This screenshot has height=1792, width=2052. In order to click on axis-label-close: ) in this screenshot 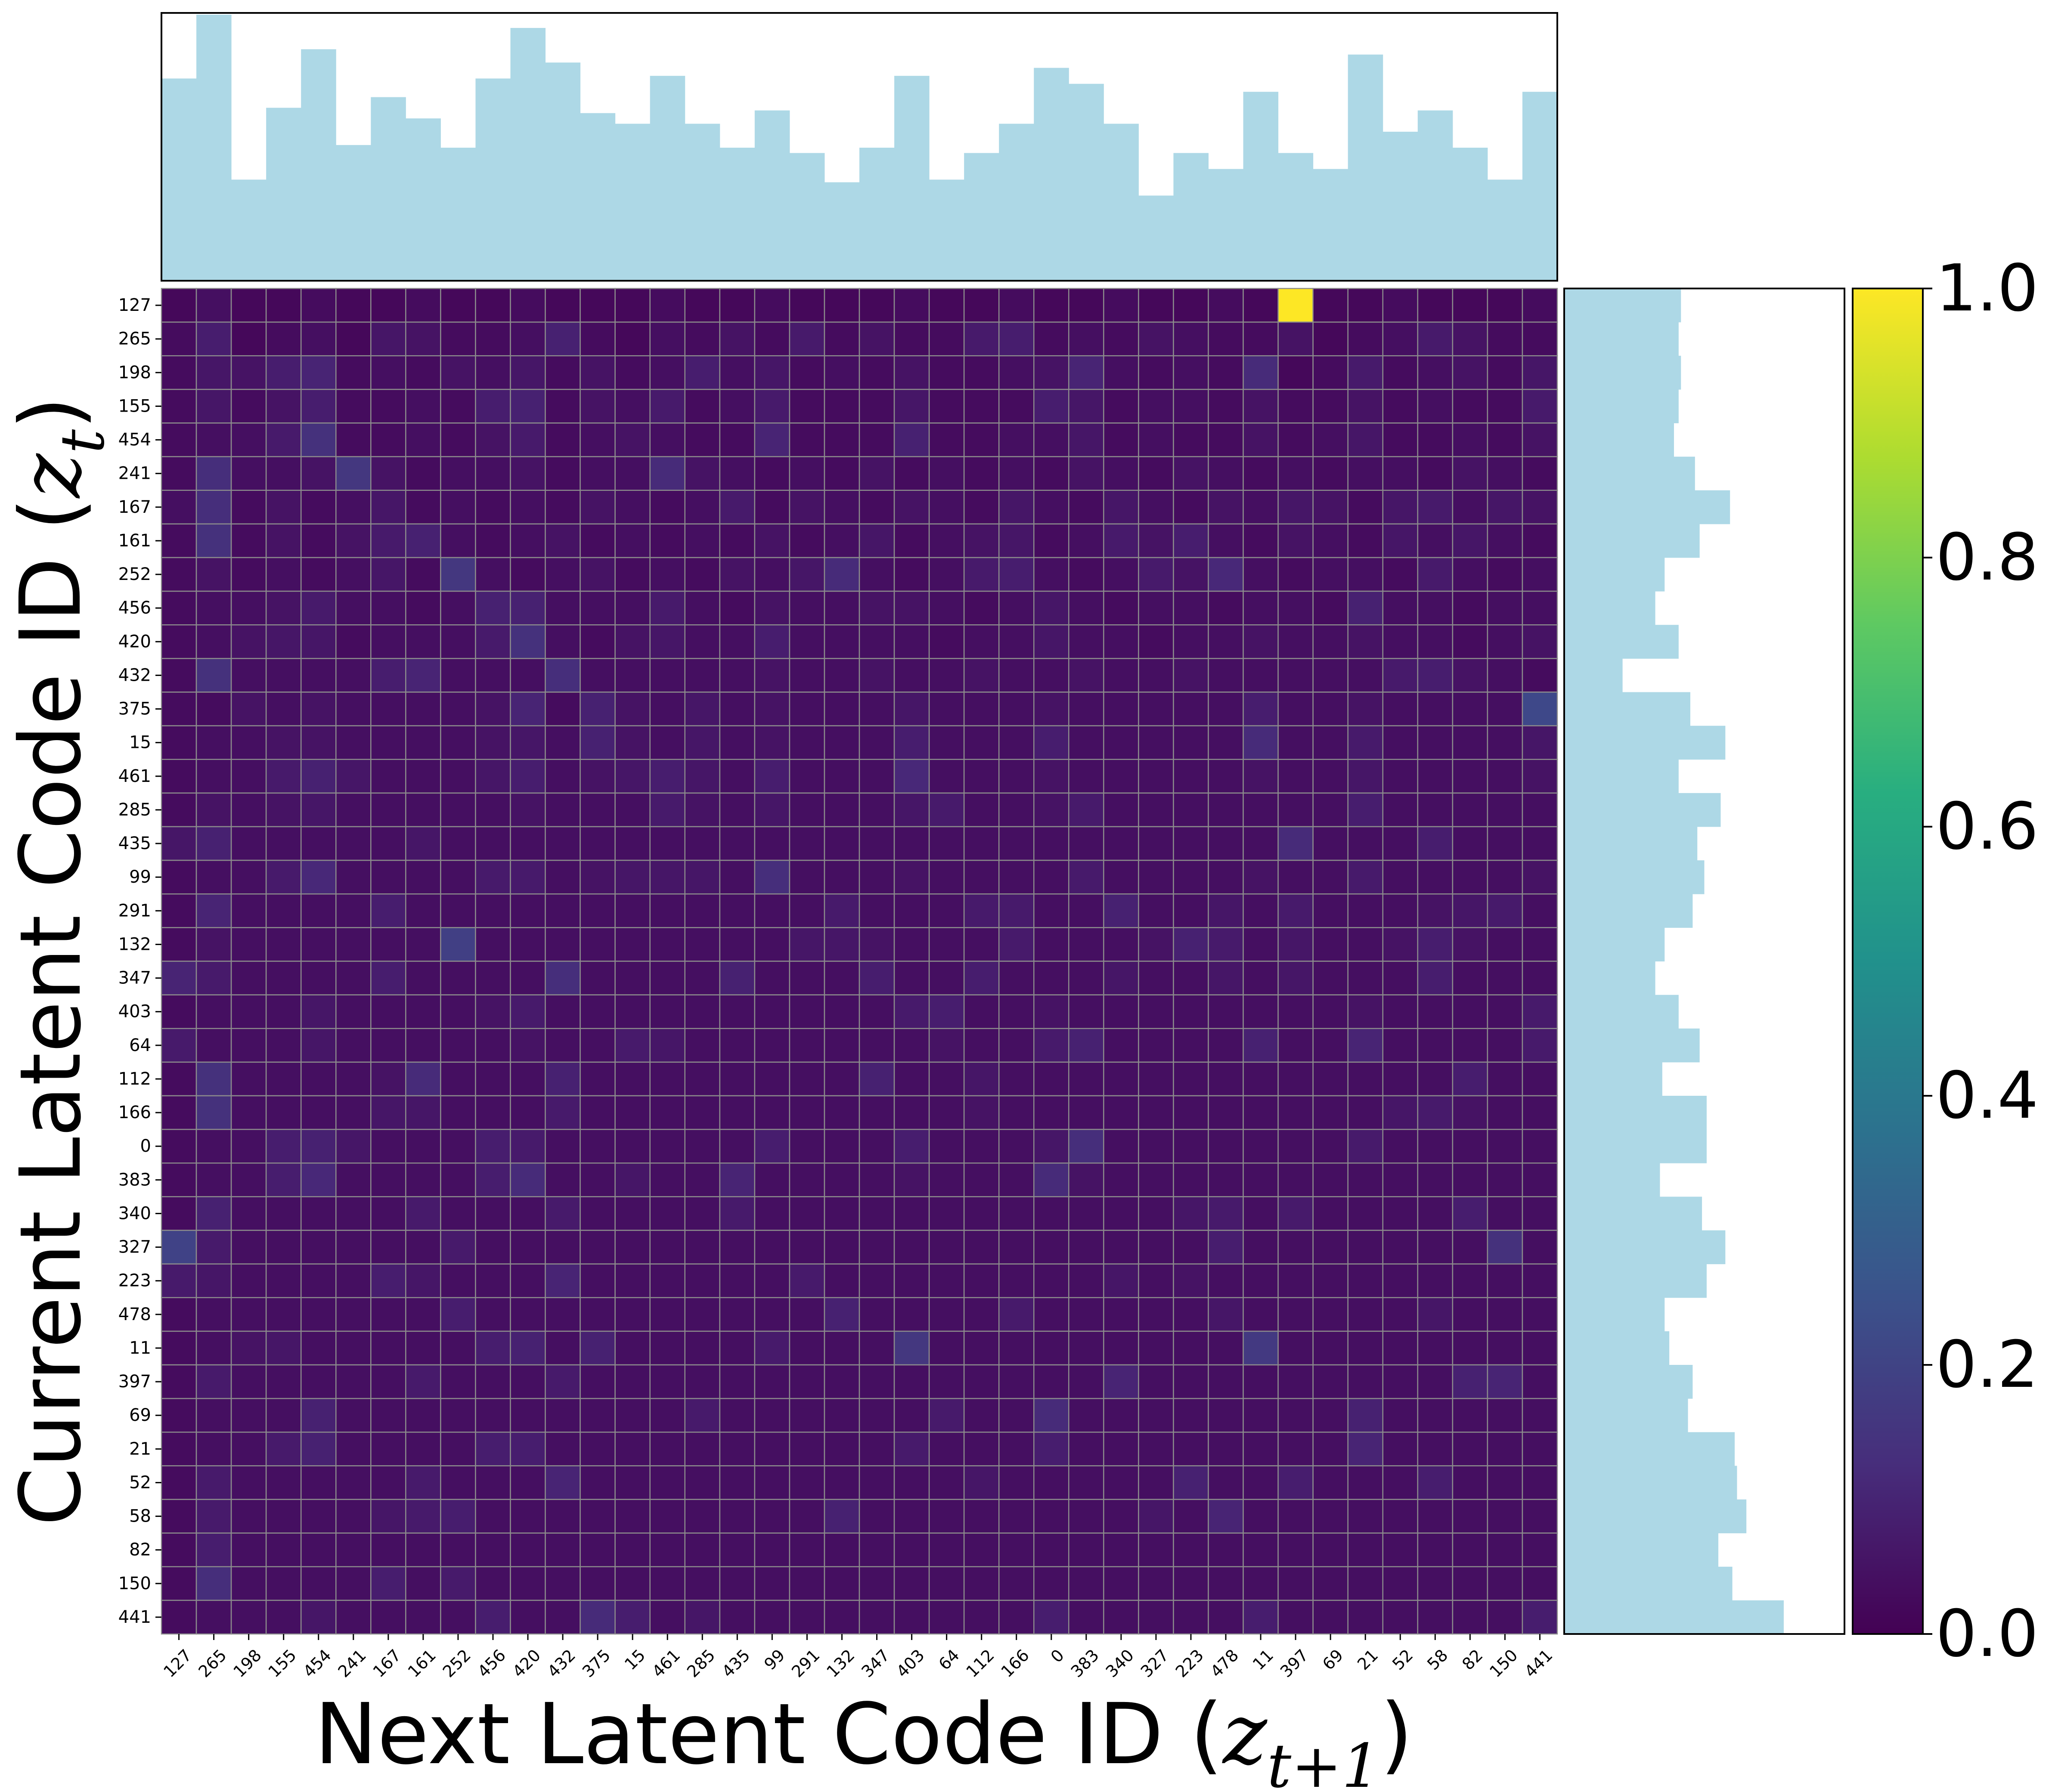, I will do `click(1396, 1734)`.